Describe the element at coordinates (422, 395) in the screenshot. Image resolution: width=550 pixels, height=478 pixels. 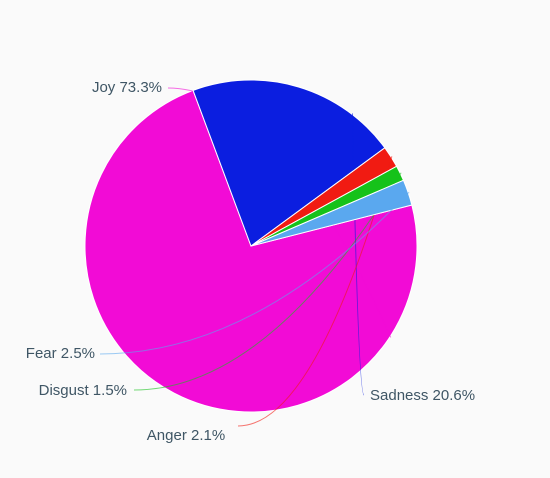
I see `slice-label-sadness: Sadness 20.6%` at that location.